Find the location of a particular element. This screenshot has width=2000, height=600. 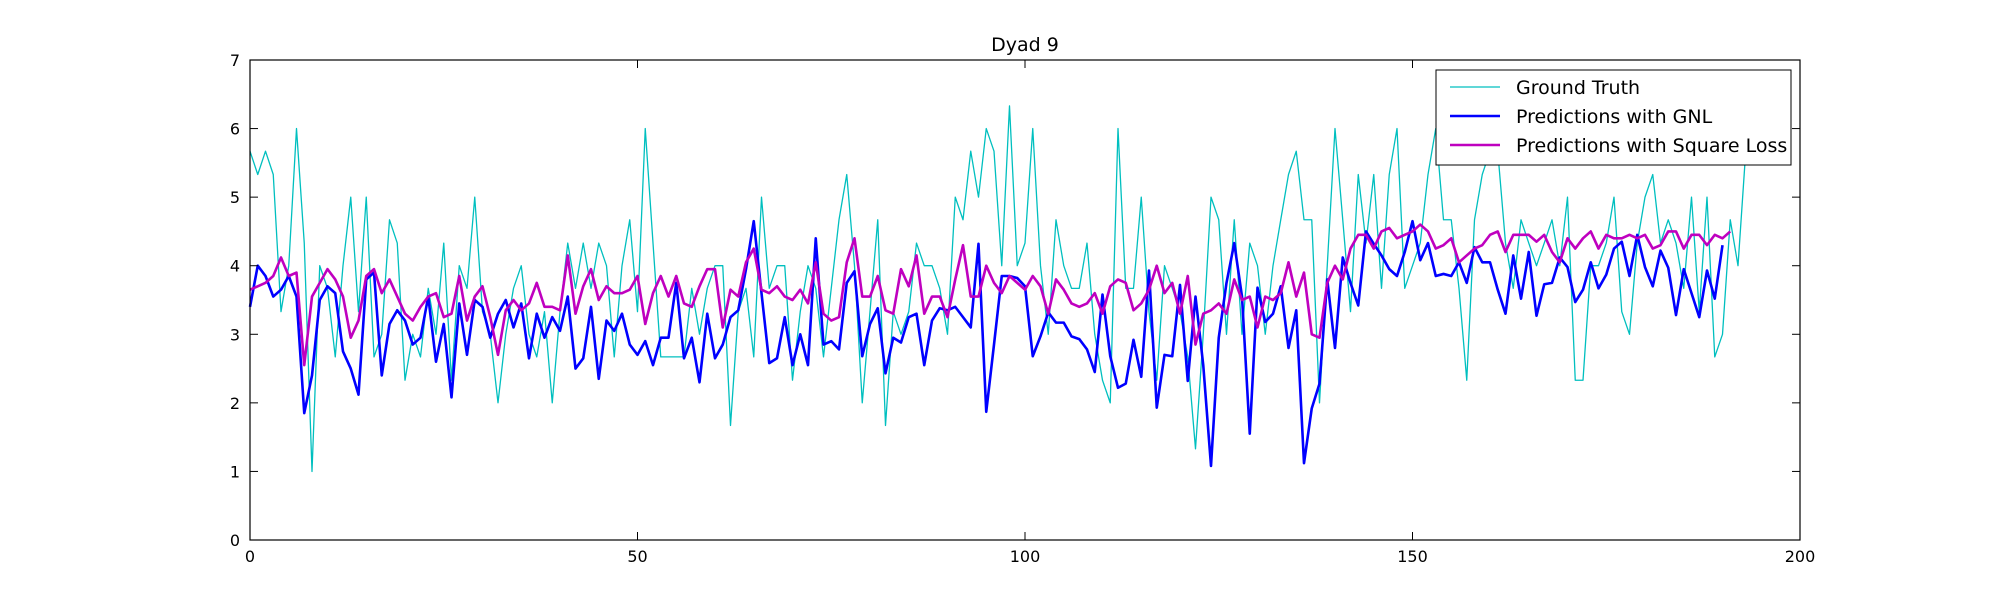

legend-label: Predictions with GNL is located at coordinates (1614, 117).